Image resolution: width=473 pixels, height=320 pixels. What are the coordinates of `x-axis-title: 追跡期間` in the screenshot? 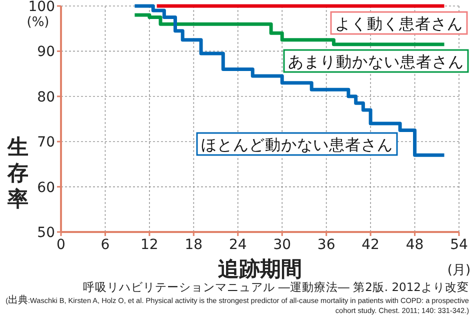 It's located at (260, 269).